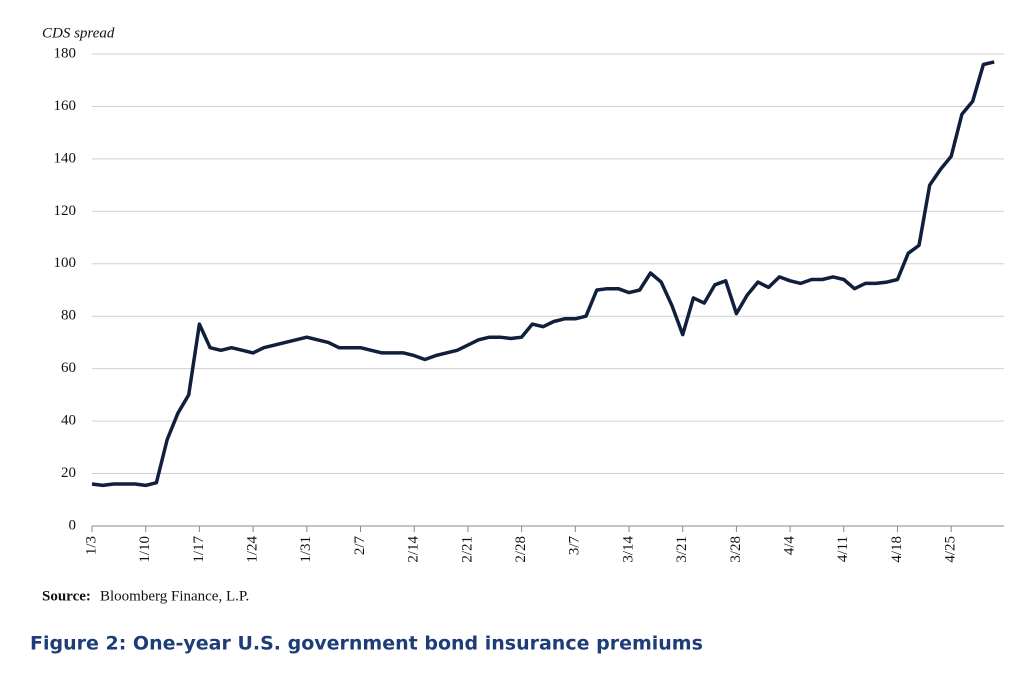  Describe the element at coordinates (843, 549) in the screenshot. I see `x-tick-label: 4/11` at that location.